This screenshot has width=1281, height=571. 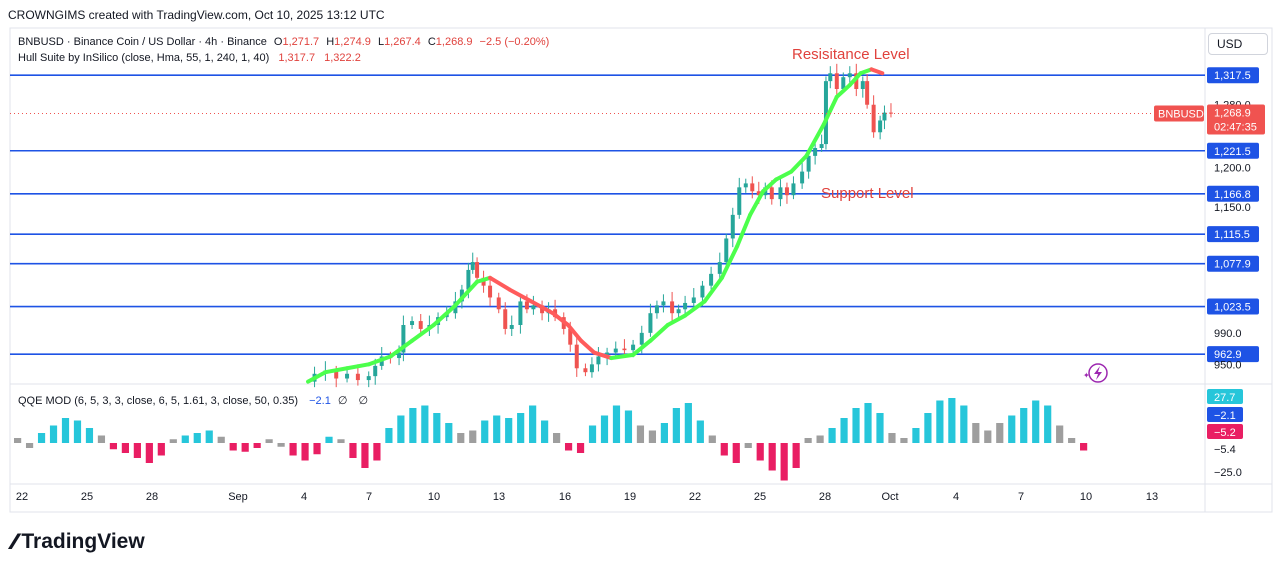 What do you see at coordinates (238, 497) in the screenshot?
I see `time-tick-label: Sep` at bounding box center [238, 497].